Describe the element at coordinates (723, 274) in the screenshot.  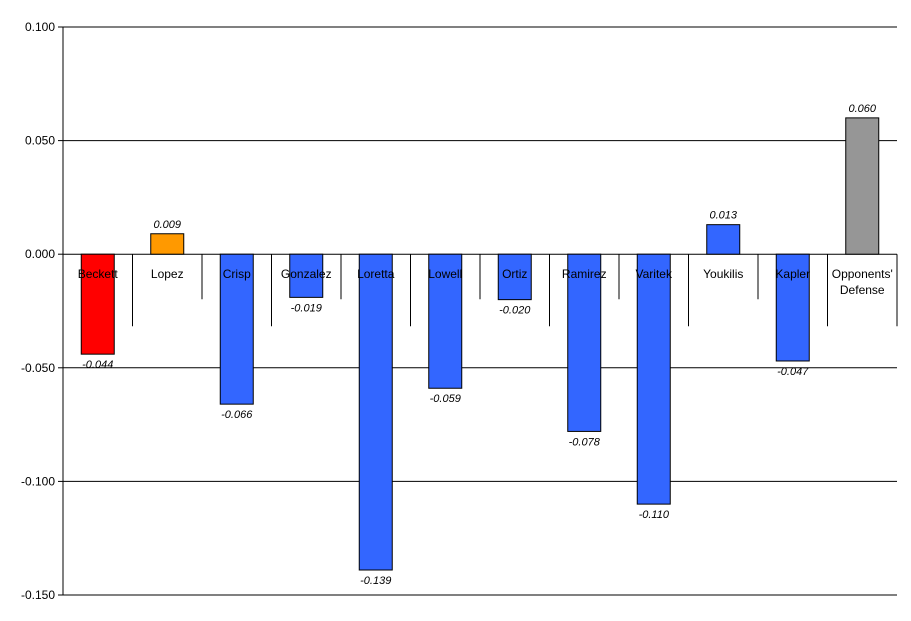
I see `category-label: Youkilis` at that location.